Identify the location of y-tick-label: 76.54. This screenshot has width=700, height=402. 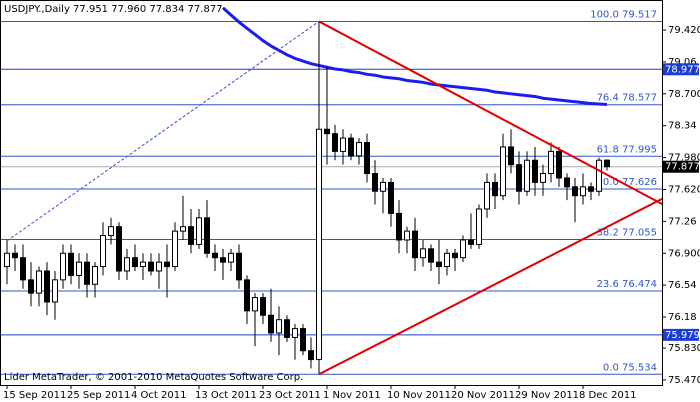
(682, 285).